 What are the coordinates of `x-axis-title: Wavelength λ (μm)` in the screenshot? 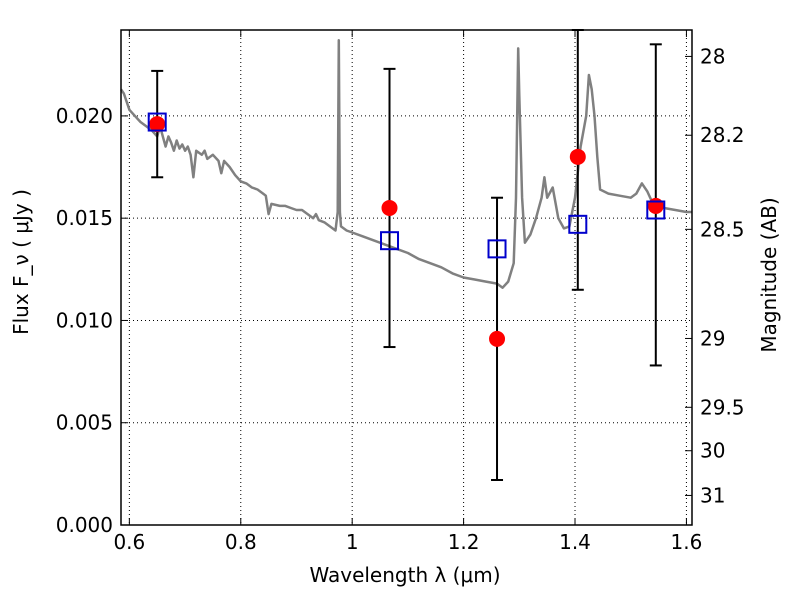 It's located at (404, 575).